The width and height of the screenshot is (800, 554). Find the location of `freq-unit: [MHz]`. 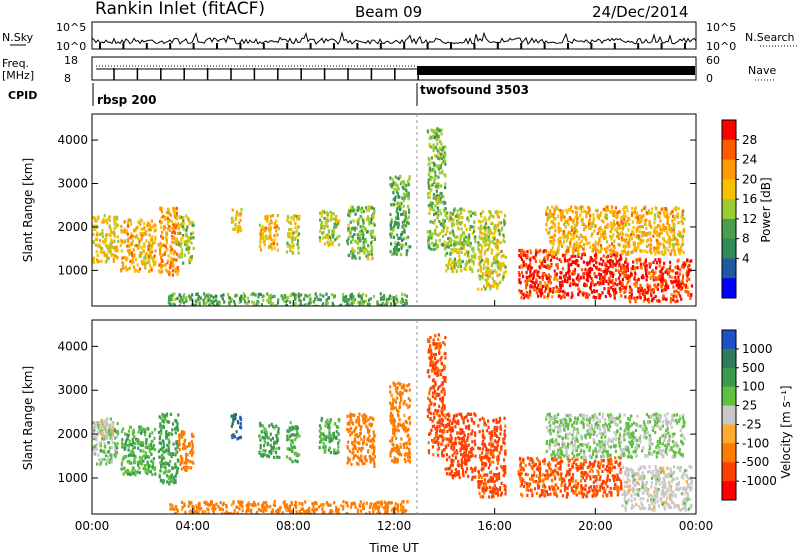

freq-unit: [MHz] is located at coordinates (18, 75).